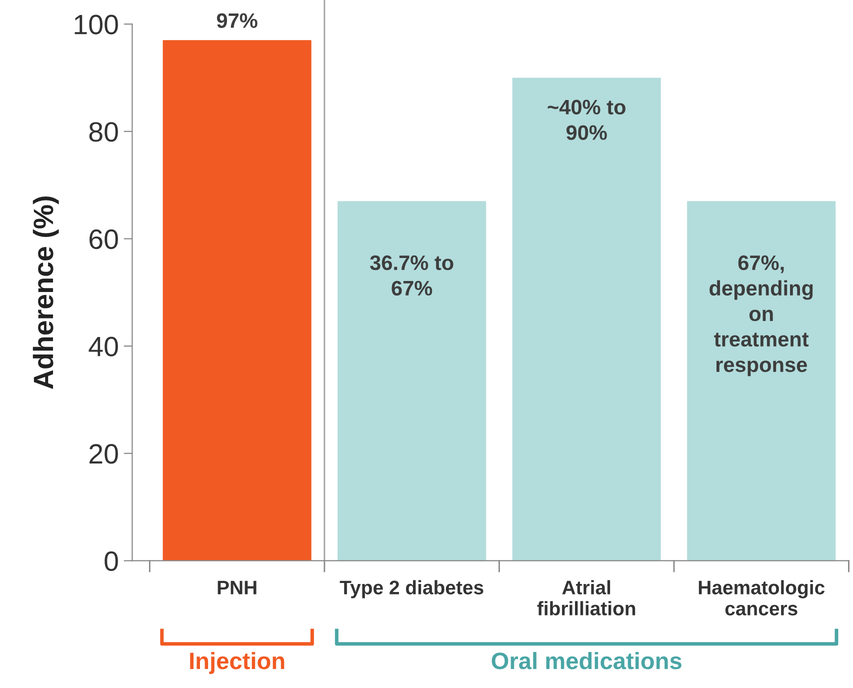  What do you see at coordinates (104, 454) in the screenshot?
I see `y-tick-label: 20` at bounding box center [104, 454].